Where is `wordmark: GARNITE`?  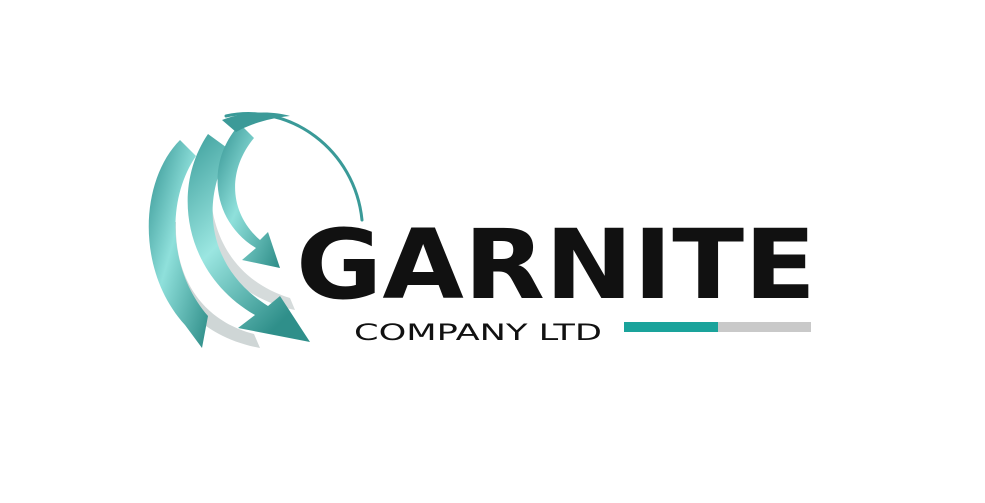 wordmark: GARNITE is located at coordinates (556, 264).